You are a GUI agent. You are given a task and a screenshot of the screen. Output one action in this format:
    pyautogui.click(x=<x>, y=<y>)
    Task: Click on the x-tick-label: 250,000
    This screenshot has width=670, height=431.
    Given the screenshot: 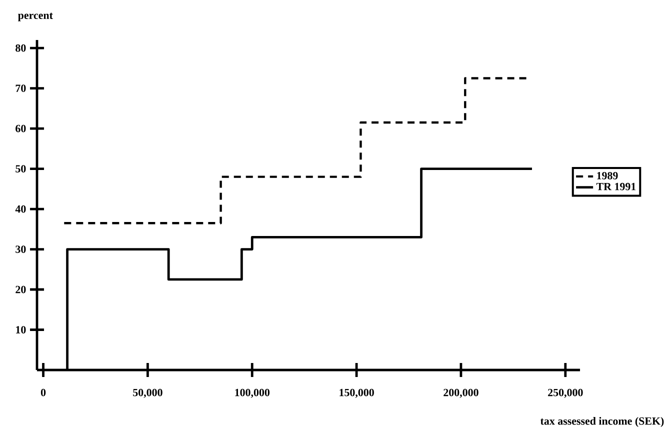 What is the action you would take?
    pyautogui.click(x=565, y=393)
    